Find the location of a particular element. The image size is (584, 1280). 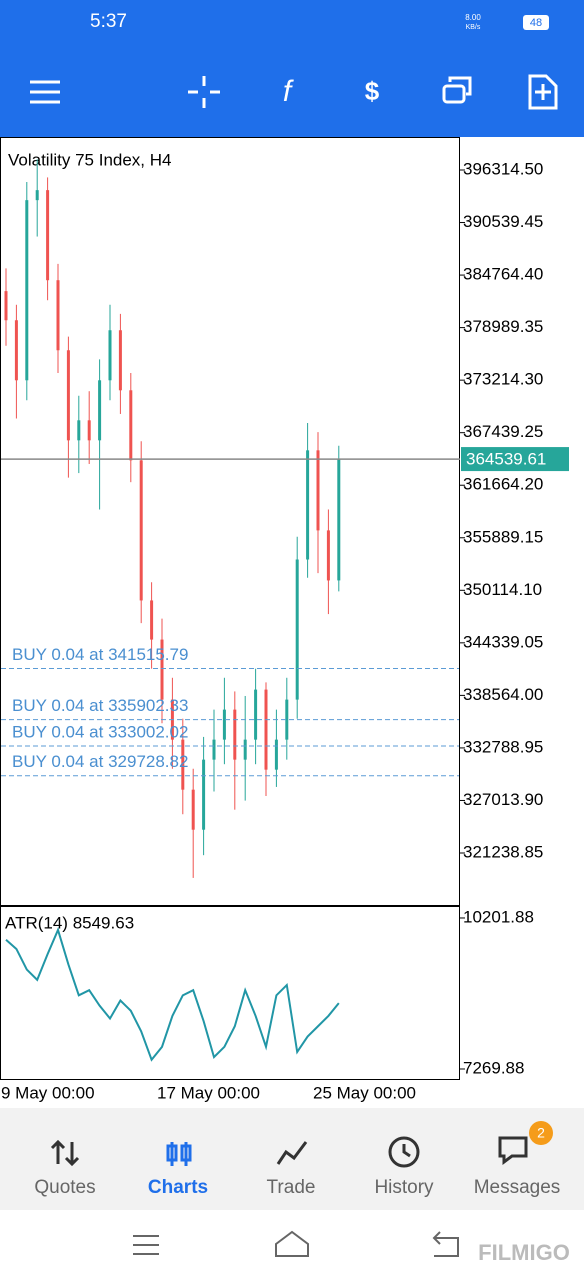

y-tick-label: 367439.25 is located at coordinates (503, 431).